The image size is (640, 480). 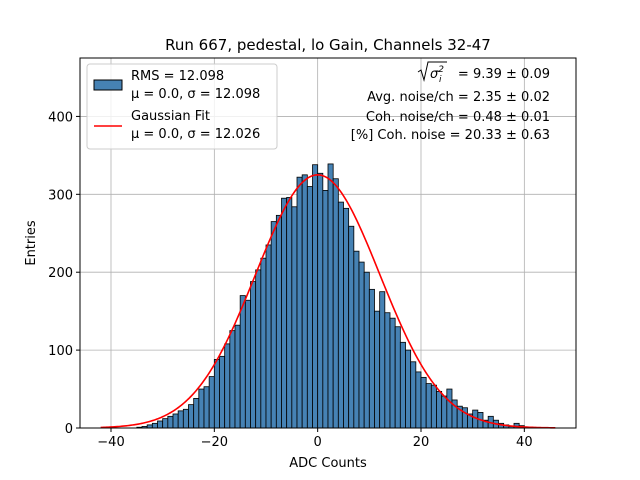 What do you see at coordinates (524, 442) in the screenshot?
I see `x-tick-label: 40` at bounding box center [524, 442].